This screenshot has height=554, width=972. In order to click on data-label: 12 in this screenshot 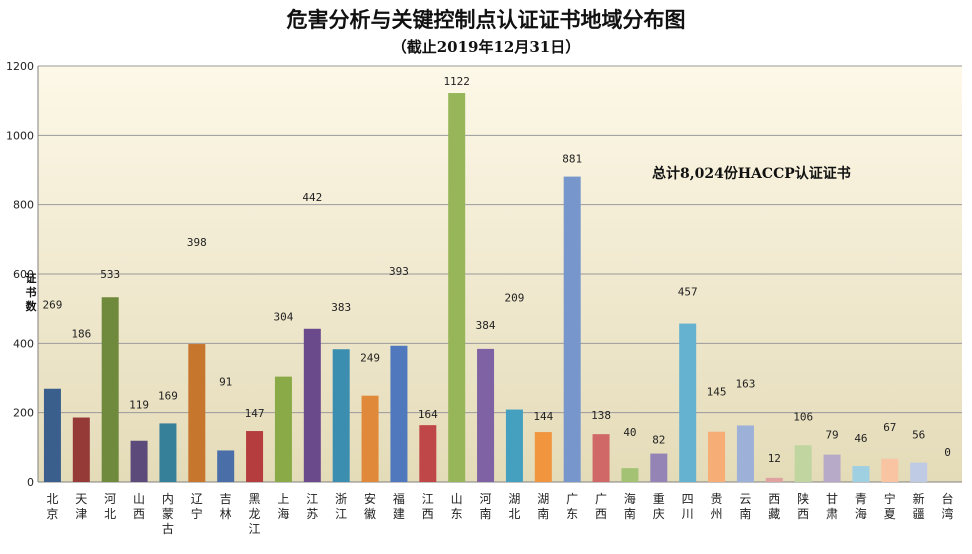, I will do `click(774, 458)`.